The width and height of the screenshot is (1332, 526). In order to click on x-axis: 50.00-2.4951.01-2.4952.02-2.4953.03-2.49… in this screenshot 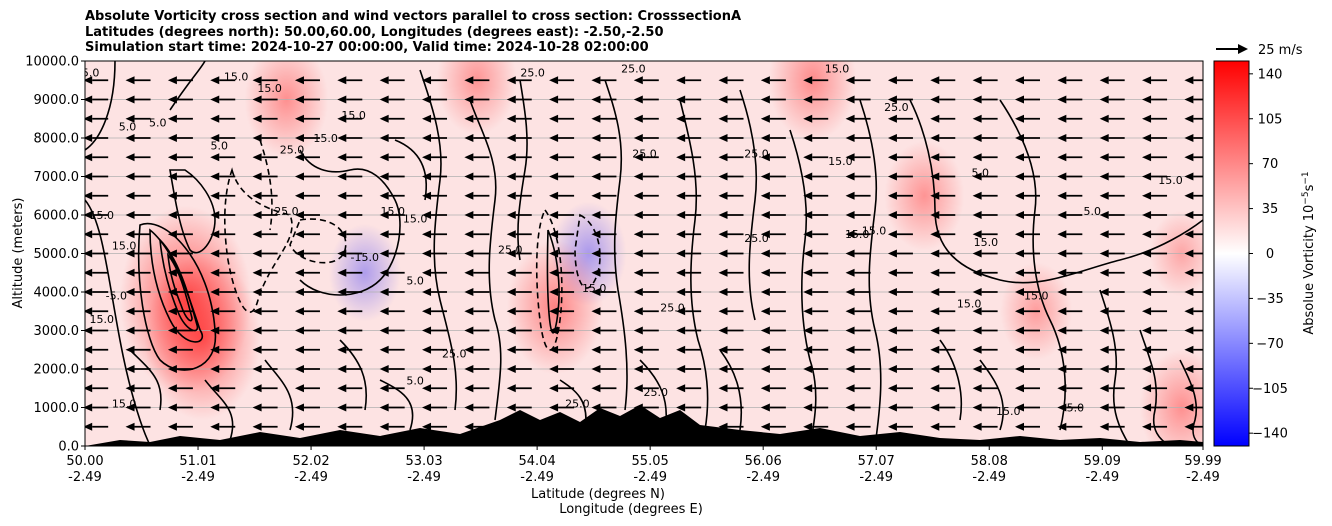, I will do `click(644, 465)`.